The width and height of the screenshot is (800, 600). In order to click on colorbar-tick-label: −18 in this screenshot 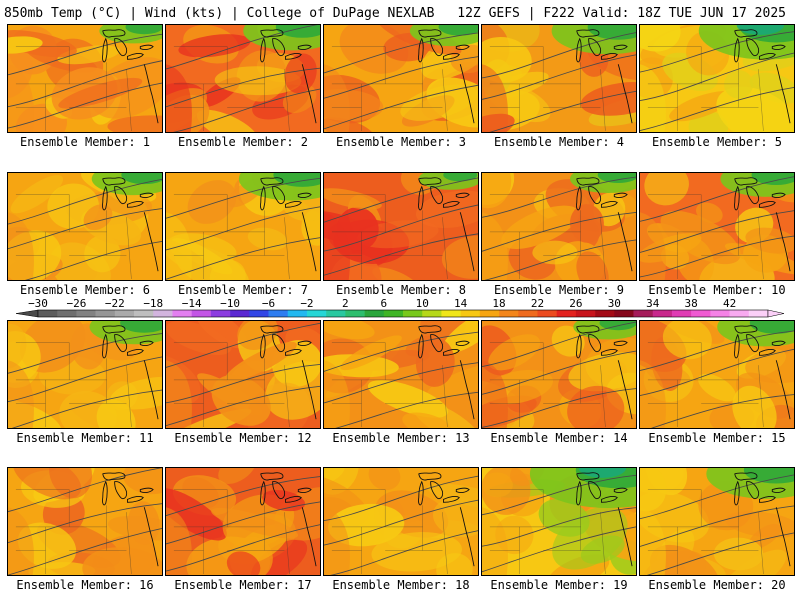, I will do `click(153, 303)`.